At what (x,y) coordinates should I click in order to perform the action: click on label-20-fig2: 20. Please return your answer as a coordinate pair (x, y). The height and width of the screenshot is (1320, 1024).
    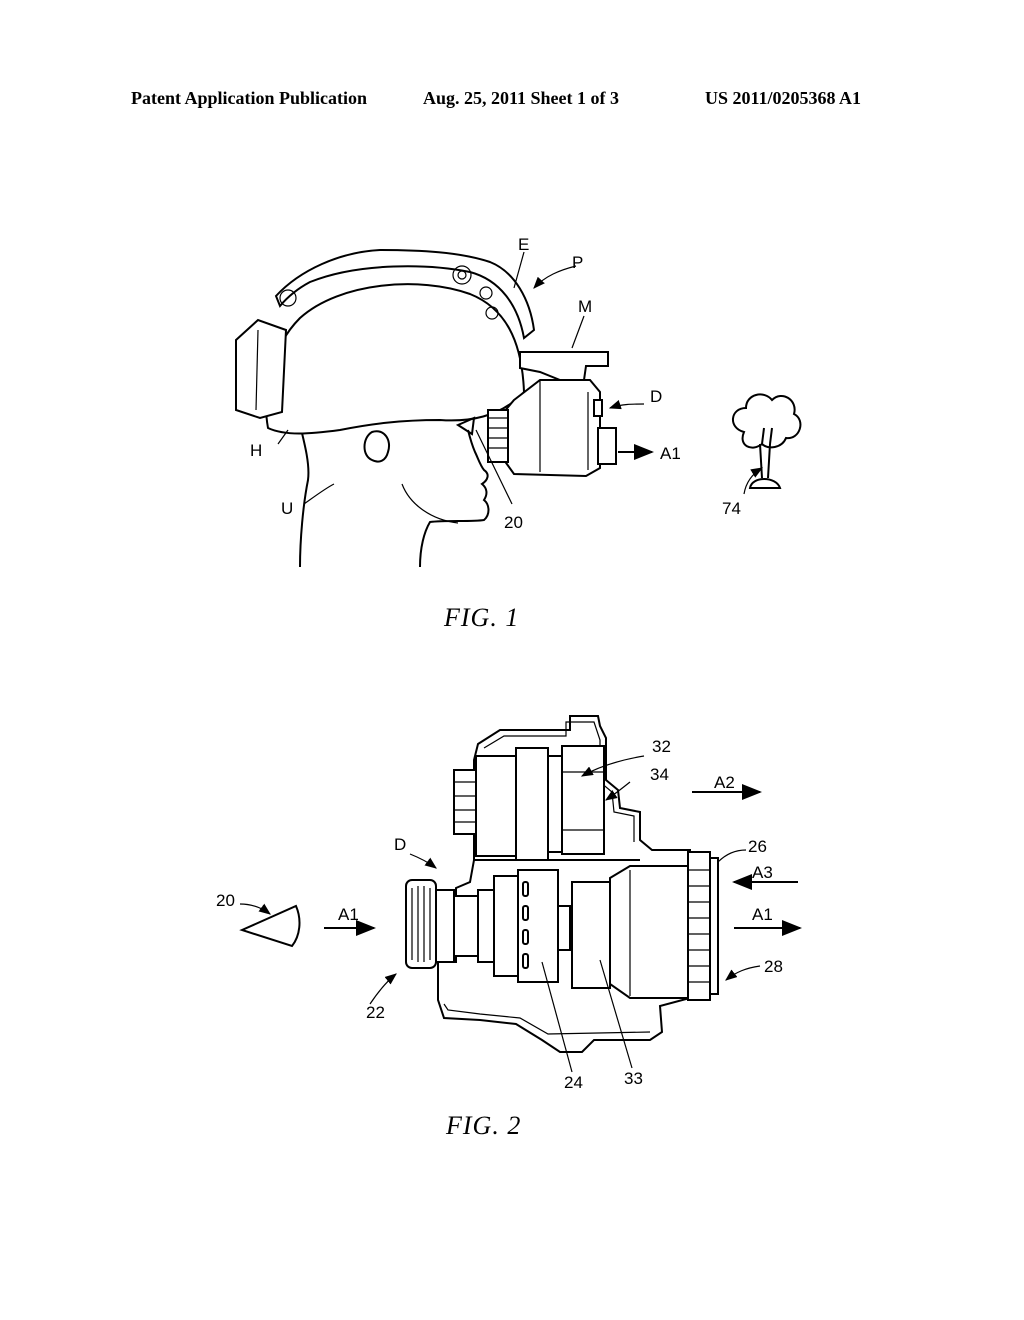
    Looking at the image, I should click on (225, 900).